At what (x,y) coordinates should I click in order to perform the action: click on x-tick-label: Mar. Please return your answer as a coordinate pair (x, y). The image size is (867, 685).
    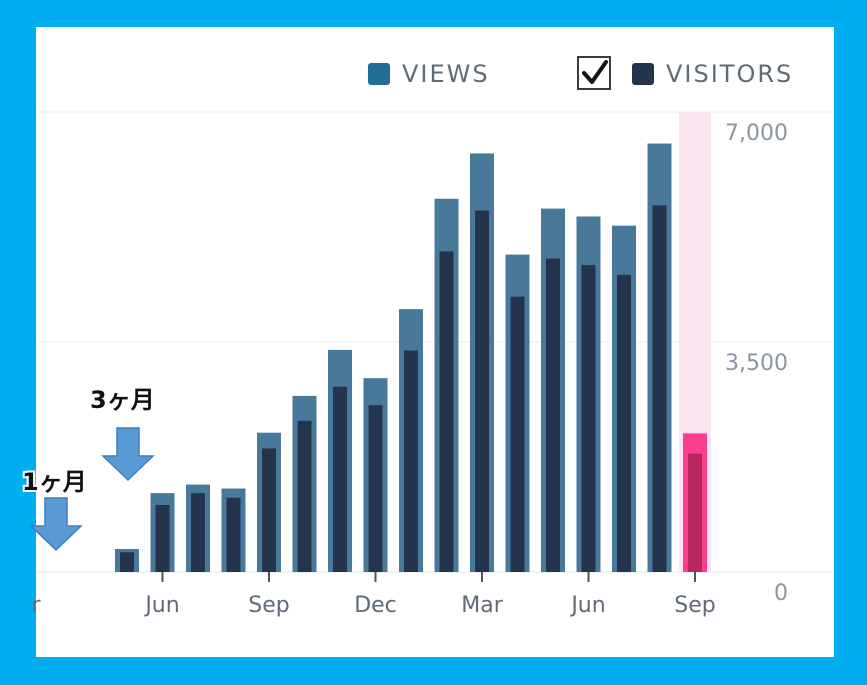
    Looking at the image, I should click on (482, 605).